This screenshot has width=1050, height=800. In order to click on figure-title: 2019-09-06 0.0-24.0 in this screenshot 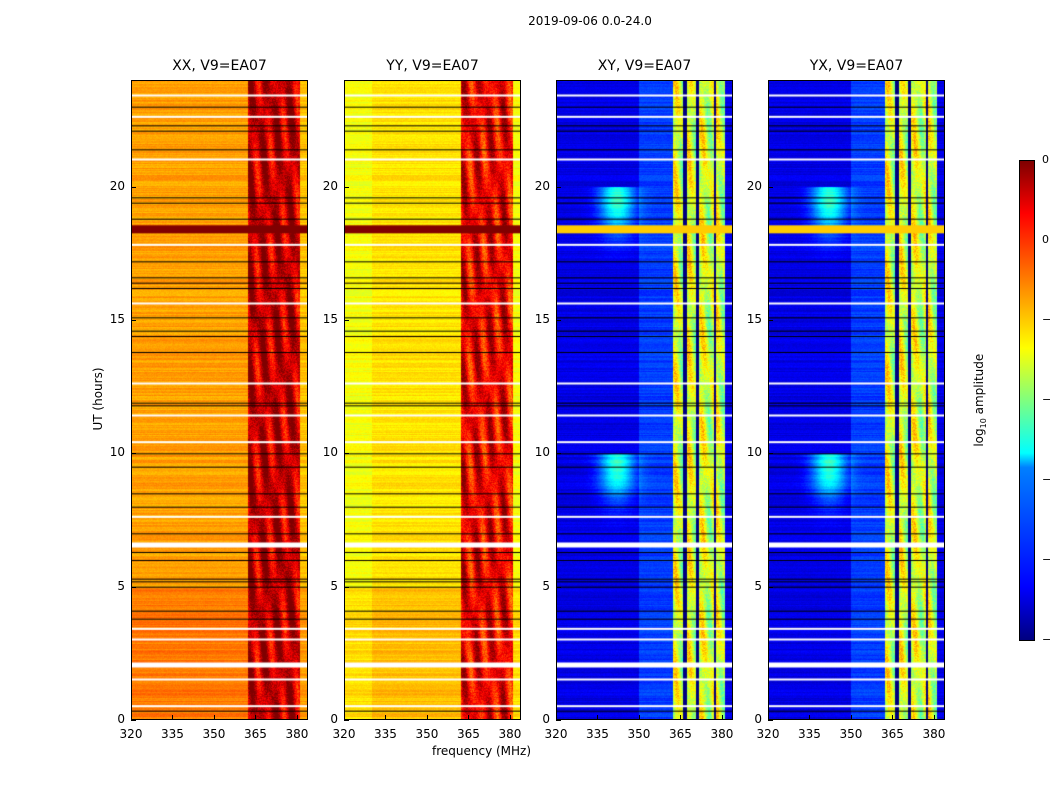, I will do `click(590, 21)`.